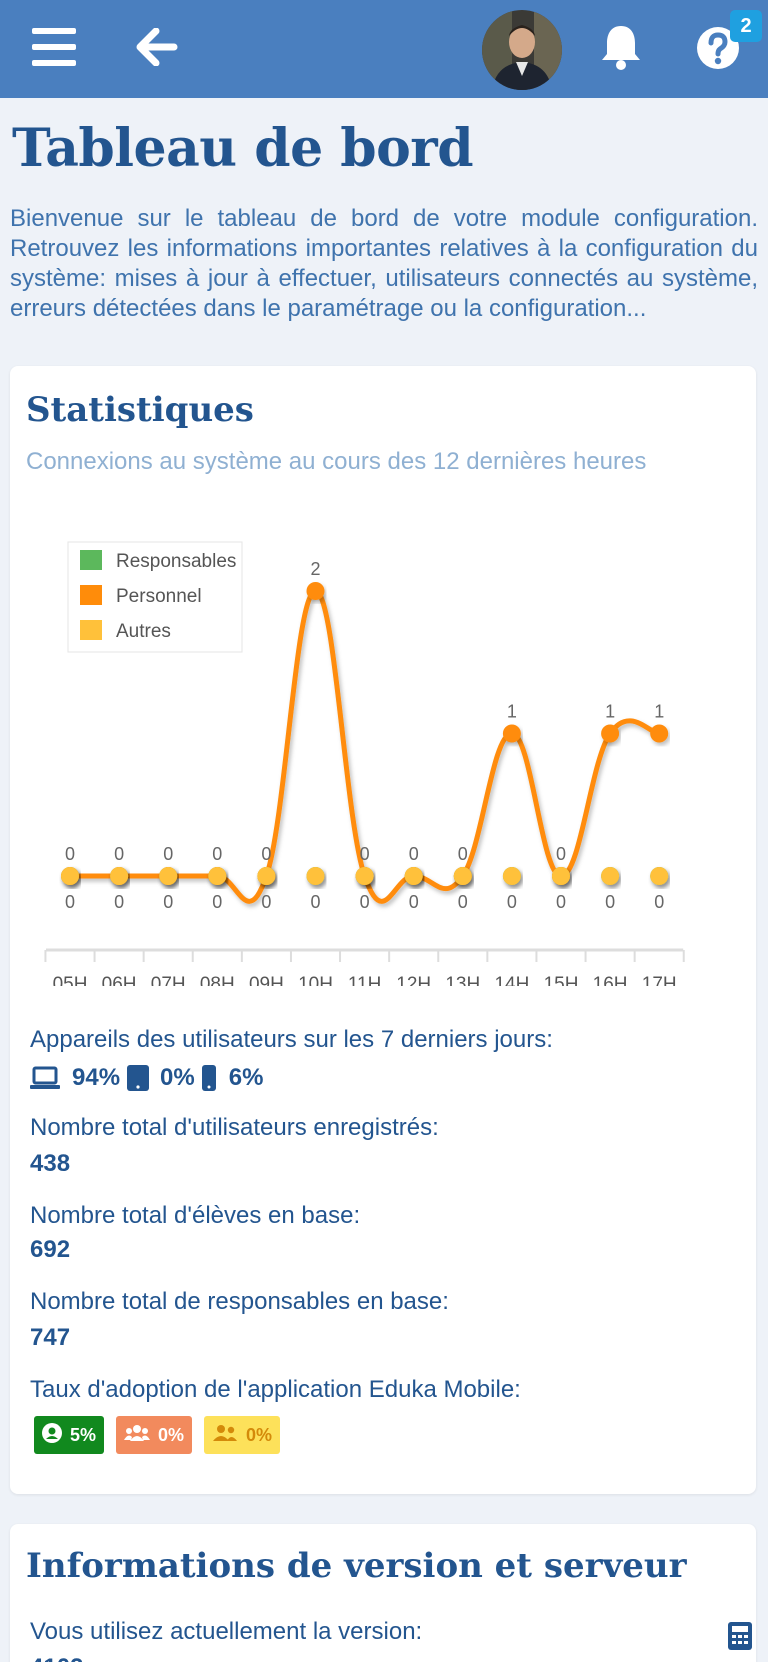 This screenshot has height=1662, width=768. Describe the element at coordinates (209, 1078) in the screenshot. I see `smartphone-icon` at that location.